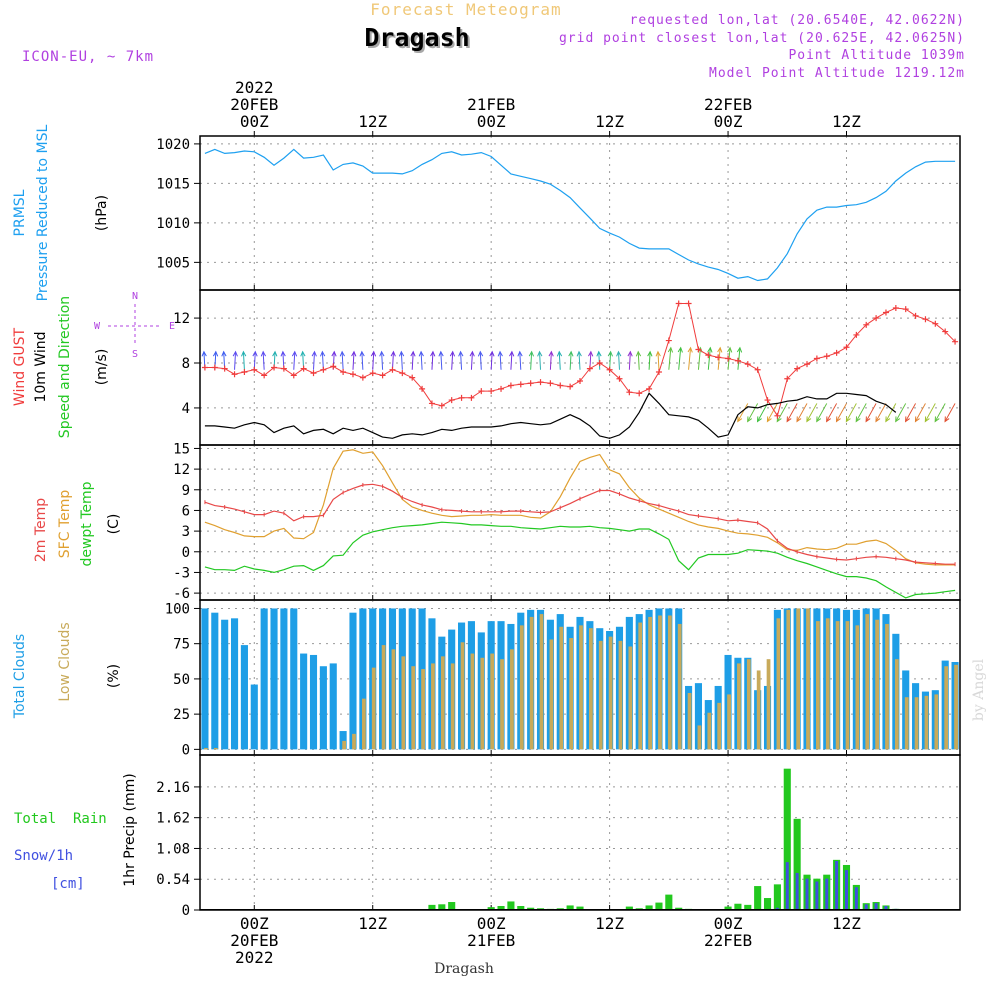 The image size is (1000, 1000). What do you see at coordinates (465, 9) in the screenshot?
I see `meteogram-title: Forecast Meteogram` at bounding box center [465, 9].